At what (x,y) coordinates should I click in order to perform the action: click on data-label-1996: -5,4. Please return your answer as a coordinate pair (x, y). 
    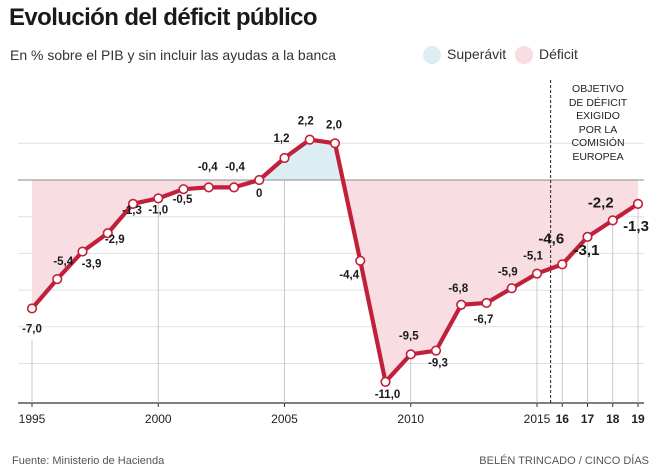
    Looking at the image, I should click on (63, 262).